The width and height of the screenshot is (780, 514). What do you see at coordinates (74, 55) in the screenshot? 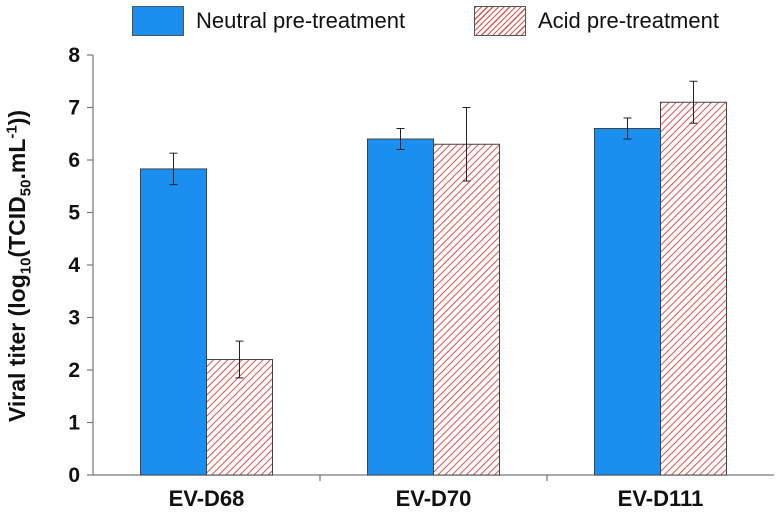
I see `y-tick-label: 8` at bounding box center [74, 55].